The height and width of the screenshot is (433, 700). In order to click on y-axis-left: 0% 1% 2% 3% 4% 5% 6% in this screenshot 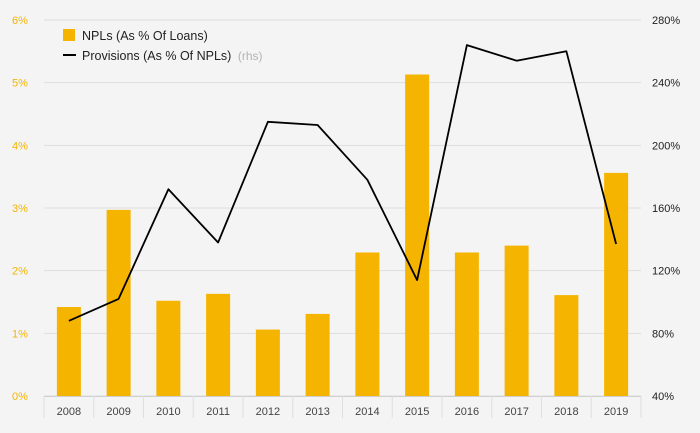, I will do `click(20, 209)`.